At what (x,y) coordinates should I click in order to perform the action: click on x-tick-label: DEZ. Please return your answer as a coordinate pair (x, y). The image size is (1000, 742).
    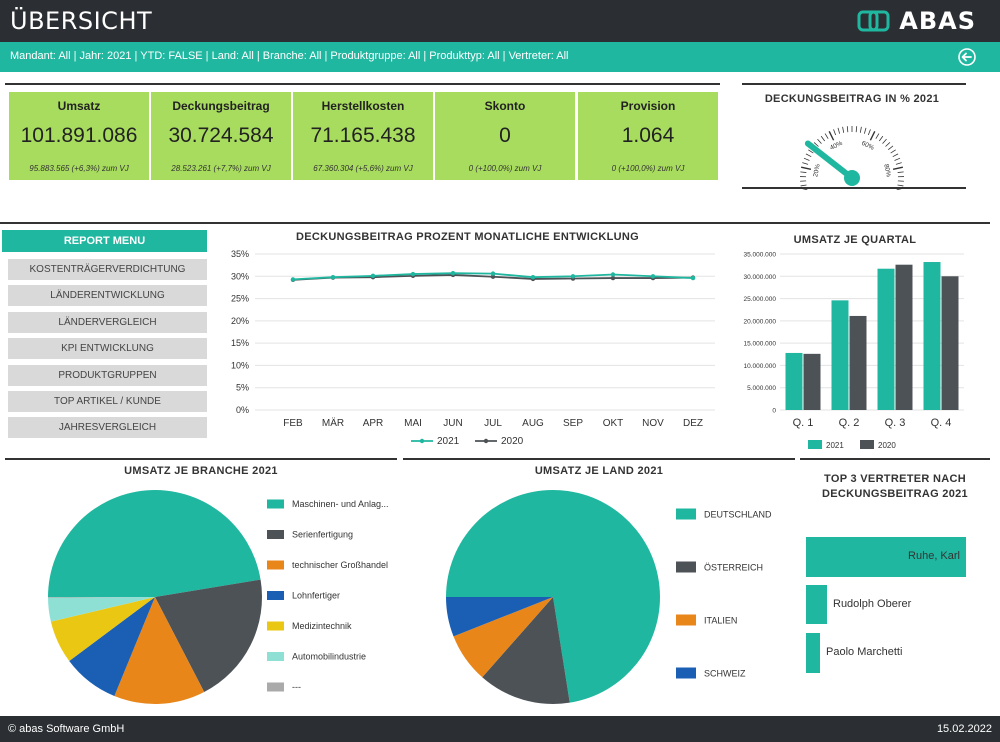
    Looking at the image, I should click on (693, 423).